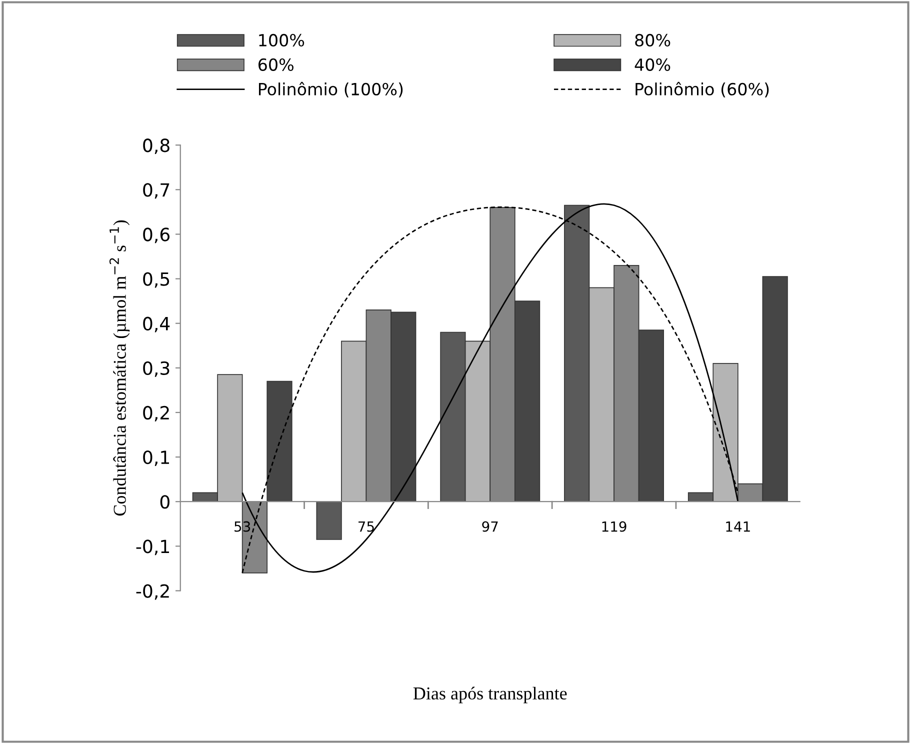 This screenshot has width=911, height=744. What do you see at coordinates (119, 368) in the screenshot?
I see `y-axis-title: Condutância estomática (µmol m$^{−2}$ s$^{−1}$)` at bounding box center [119, 368].